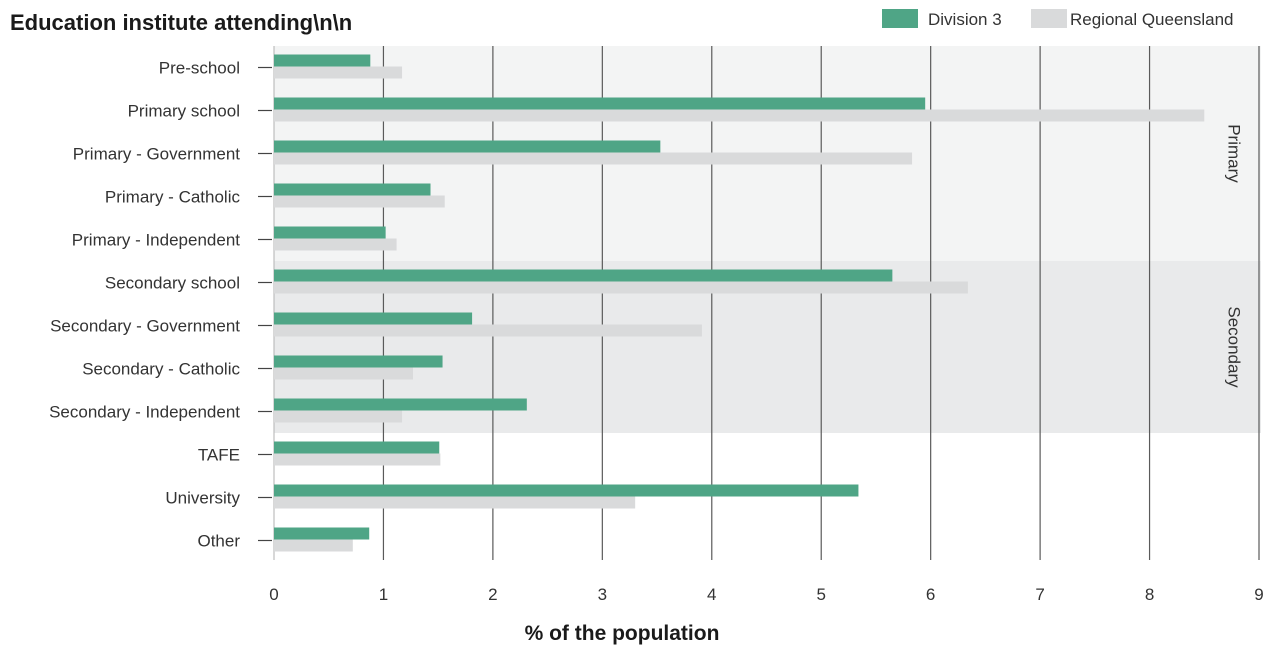 This screenshot has width=1276, height=648. I want to click on bar-division-3-secondary-independent, so click(400, 404).